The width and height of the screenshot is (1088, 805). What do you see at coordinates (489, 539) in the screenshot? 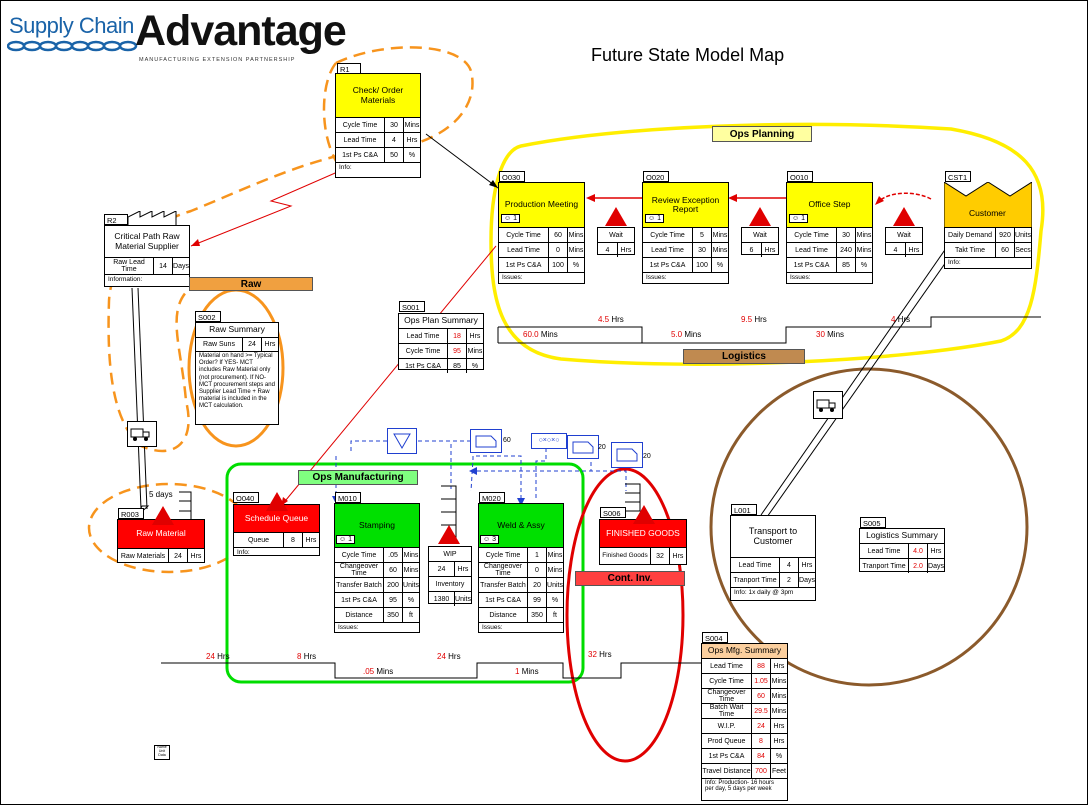
I see `m020-operator-icon: ☺ 3` at bounding box center [489, 539].